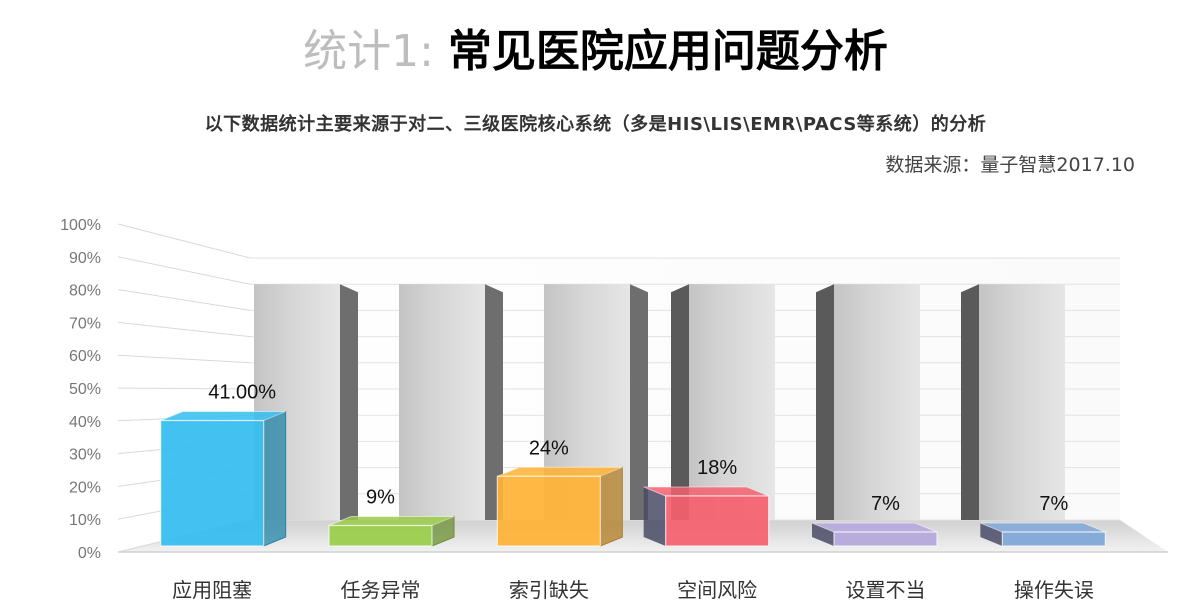  What do you see at coordinates (89, 553) in the screenshot?
I see `y-tick-label: 0%` at bounding box center [89, 553].